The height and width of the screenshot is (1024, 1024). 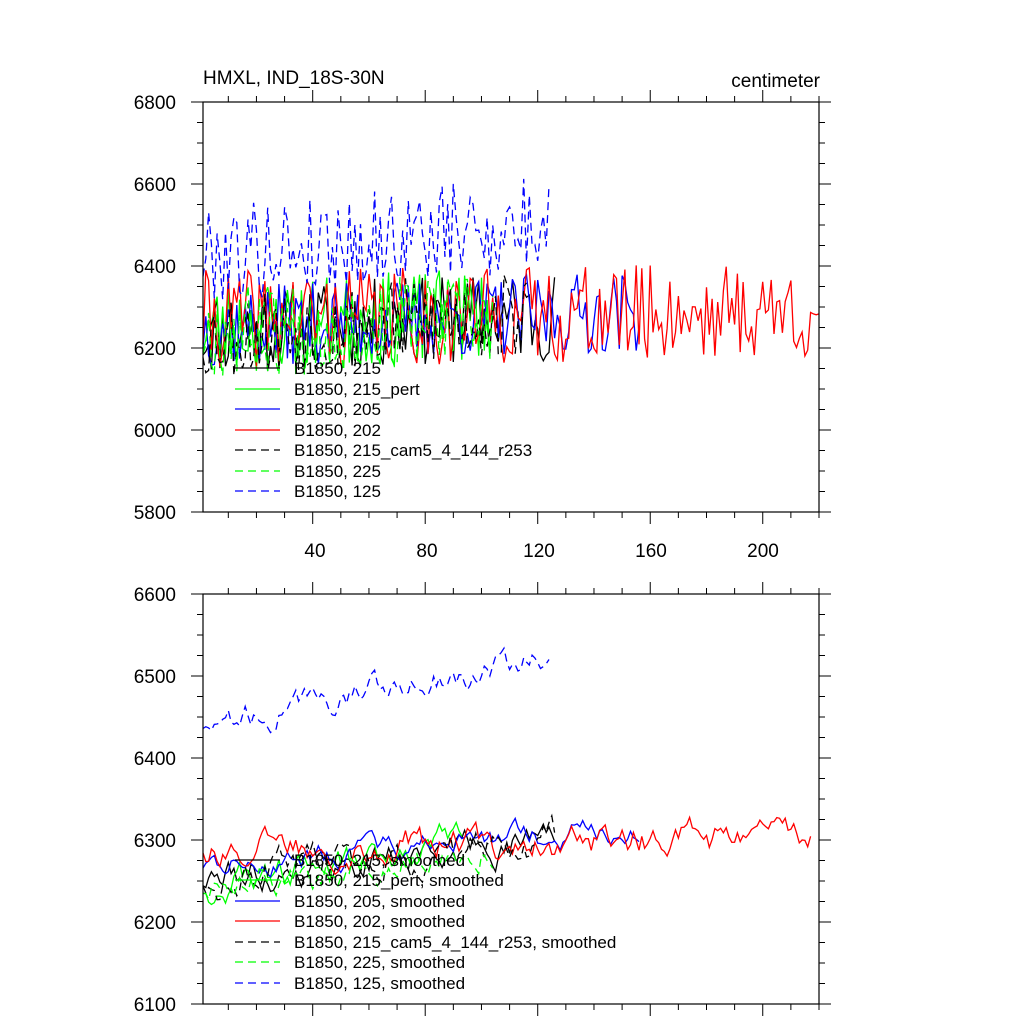 What do you see at coordinates (337, 471) in the screenshot?
I see `legend-label: B1850, 225` at bounding box center [337, 471].